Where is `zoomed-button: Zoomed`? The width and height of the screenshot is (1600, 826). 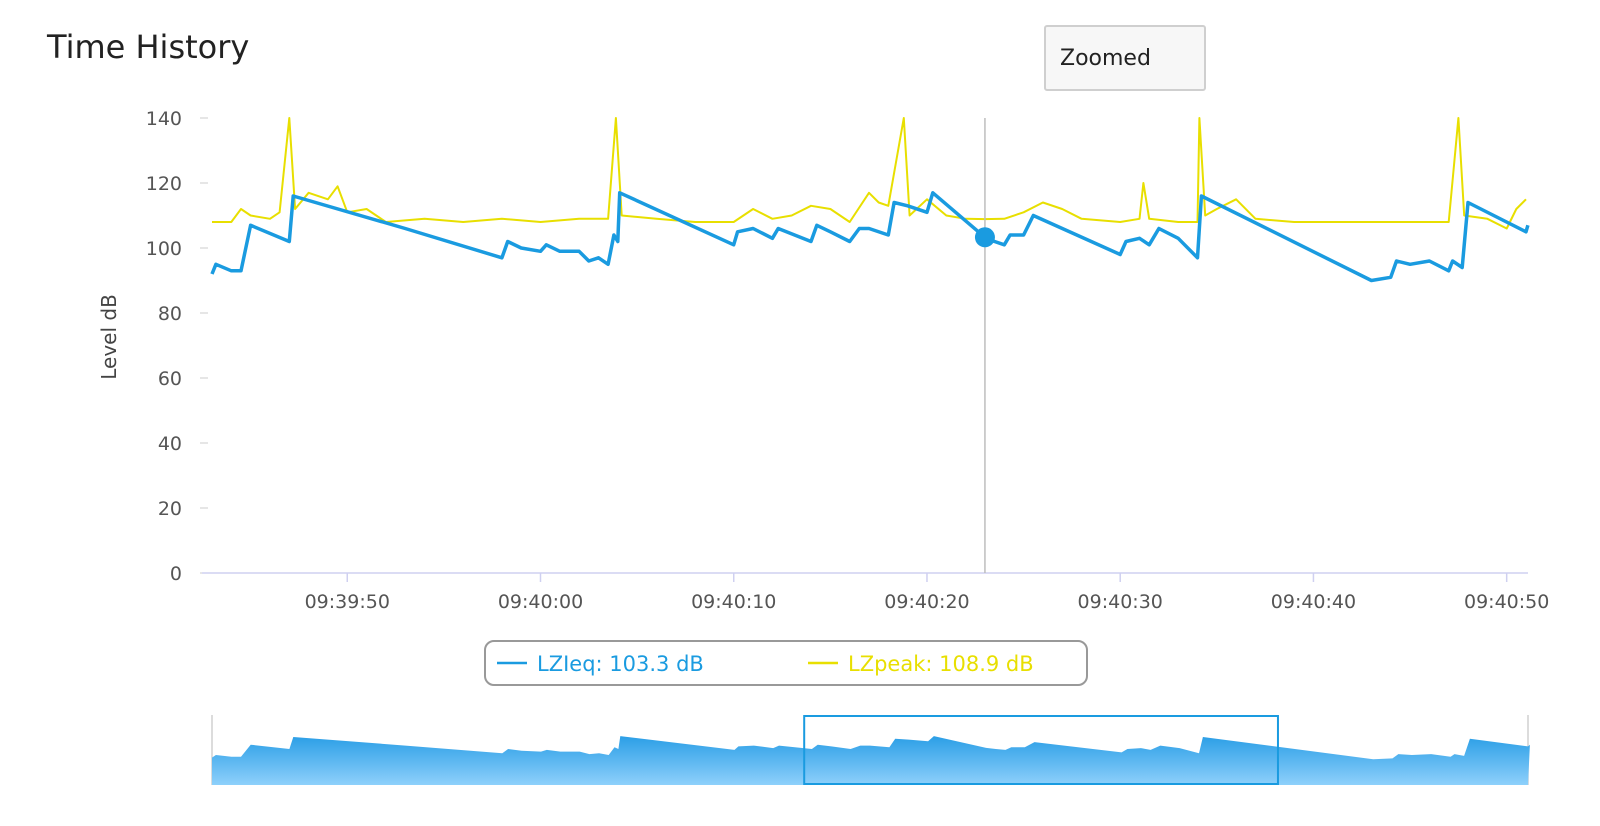
zoomed-button: Zoomed is located at coordinates (1125, 58).